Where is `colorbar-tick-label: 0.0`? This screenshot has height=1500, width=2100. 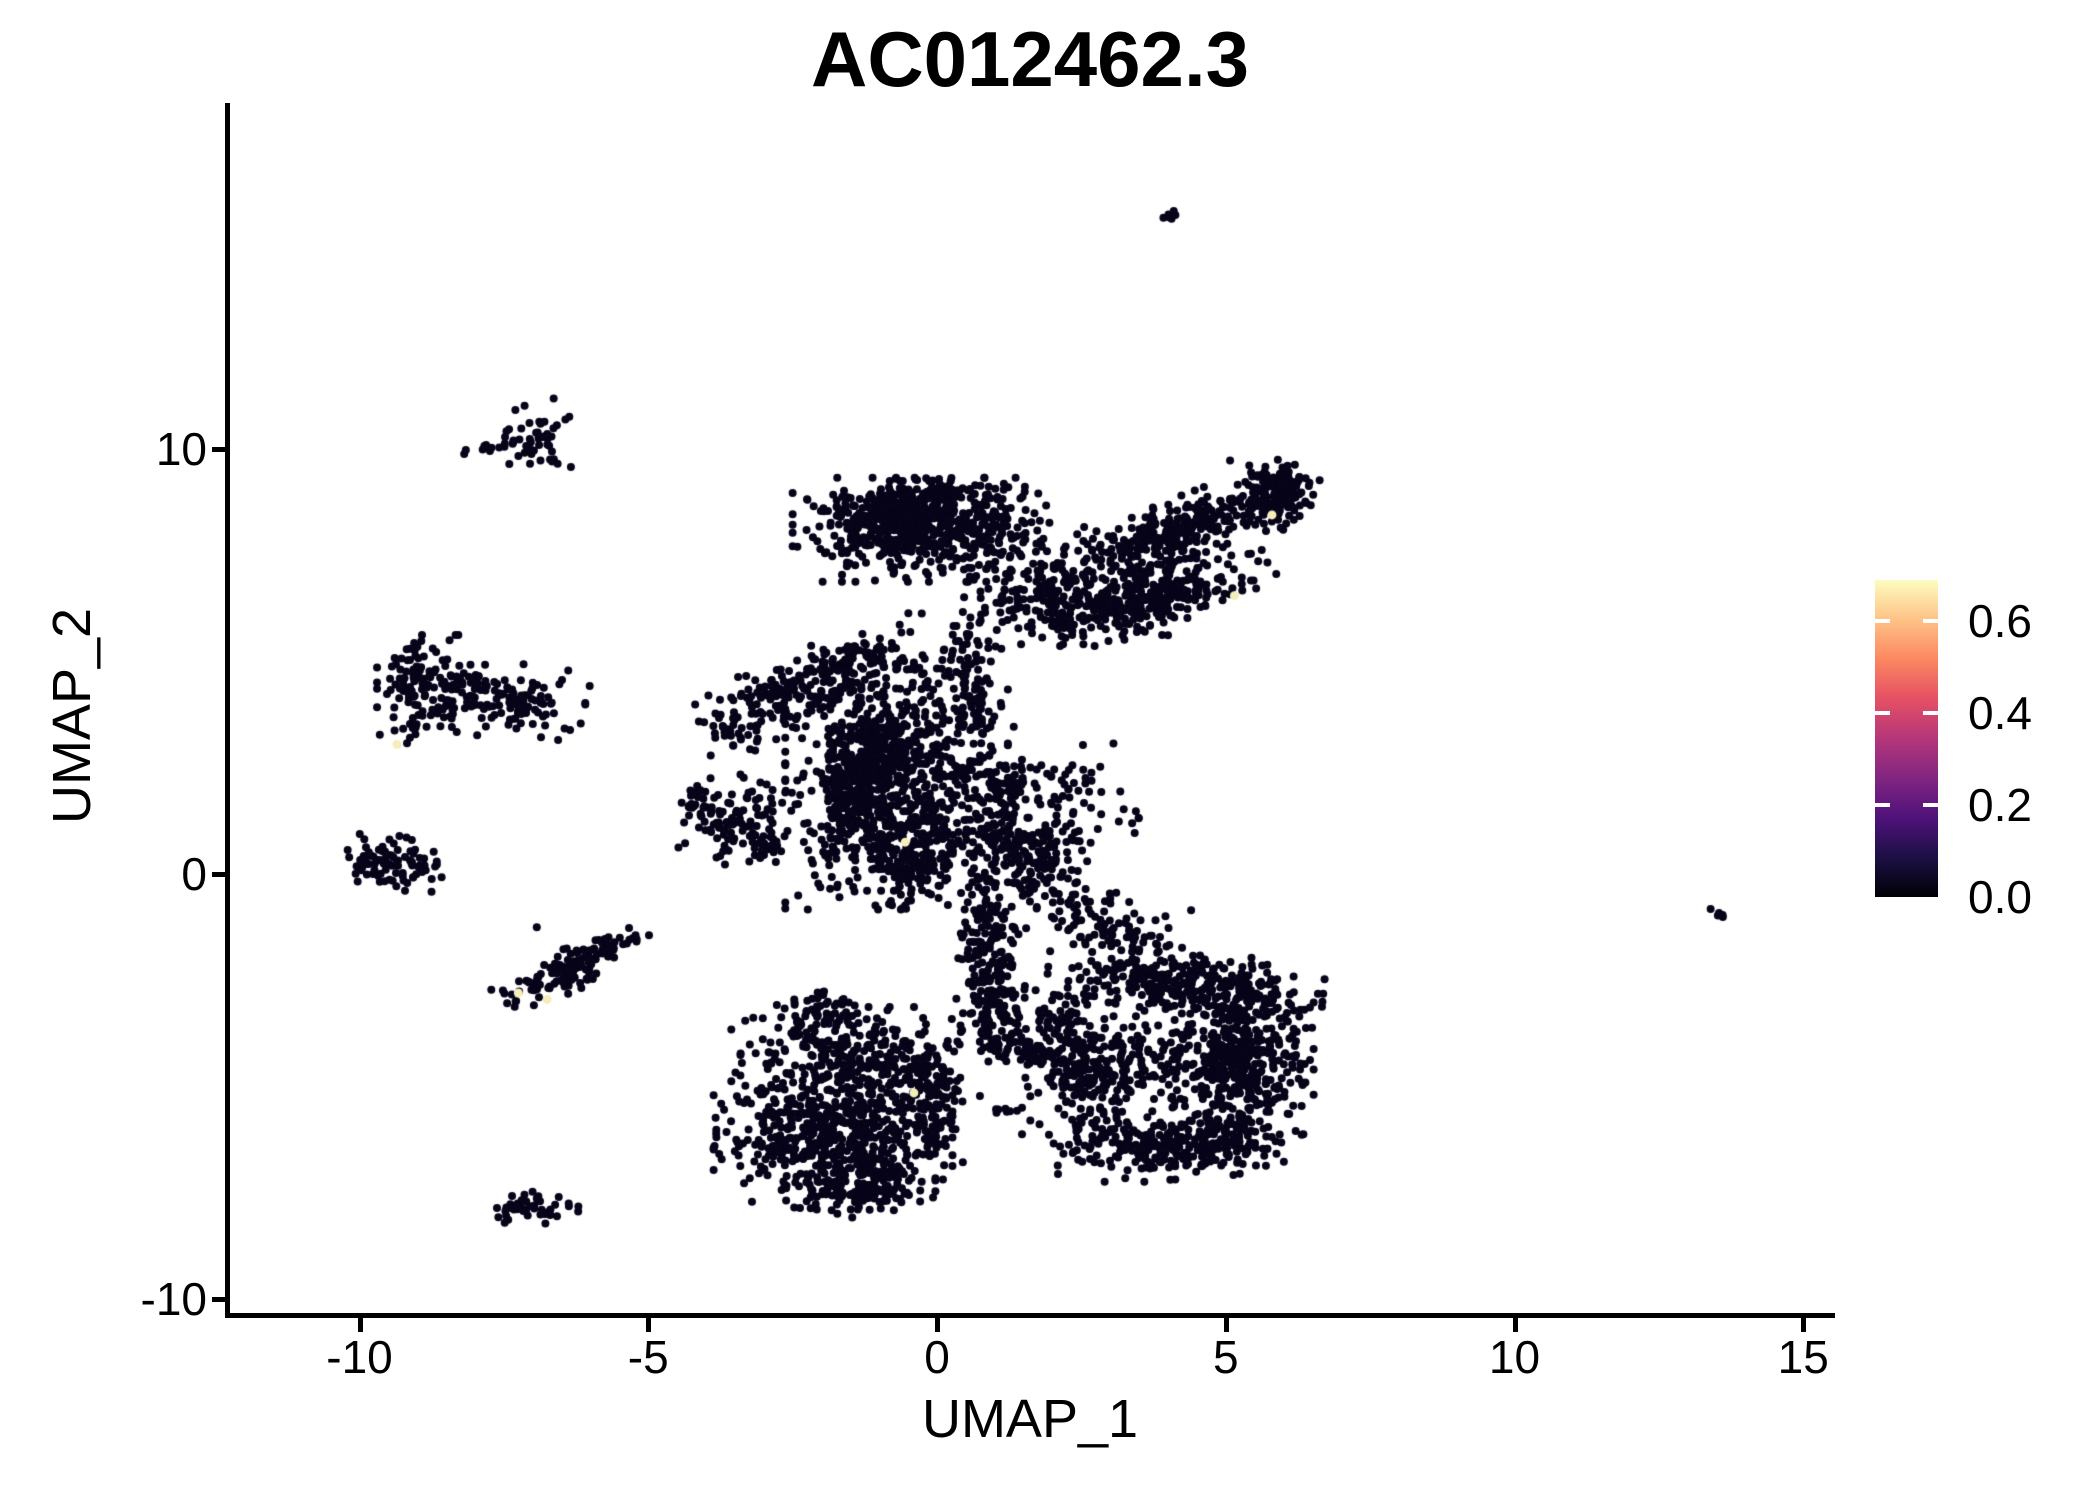 colorbar-tick-label: 0.0 is located at coordinates (2000, 897).